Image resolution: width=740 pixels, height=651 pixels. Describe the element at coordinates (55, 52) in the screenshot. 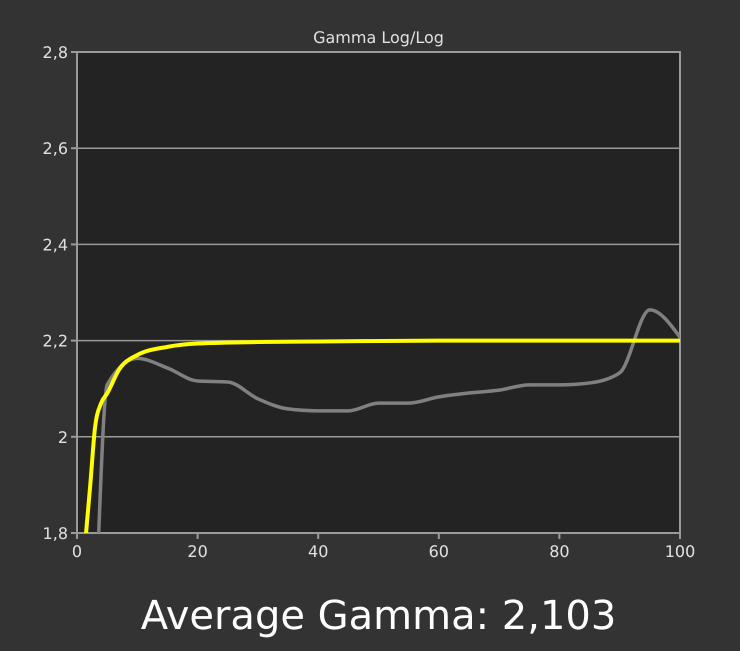

I see `y-tick-label: 2,8` at that location.